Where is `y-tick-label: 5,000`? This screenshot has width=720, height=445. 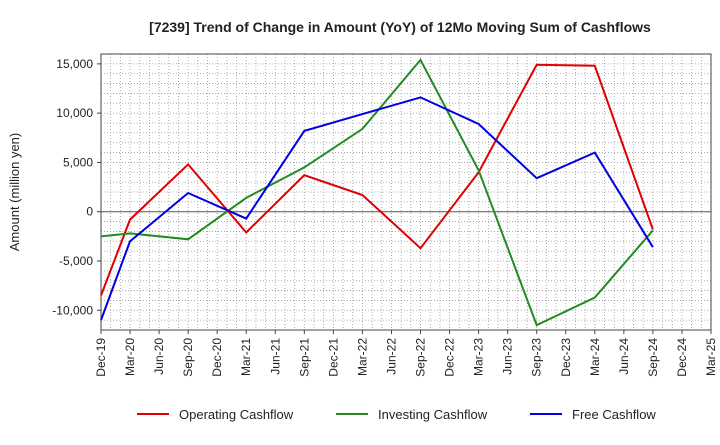
y-tick-label: 5,000 is located at coordinates (78, 162).